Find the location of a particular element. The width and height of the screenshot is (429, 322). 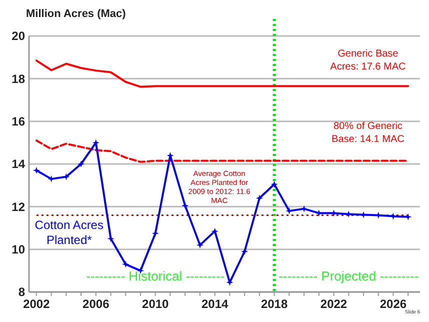

x-tick-label: 2014 is located at coordinates (215, 304).